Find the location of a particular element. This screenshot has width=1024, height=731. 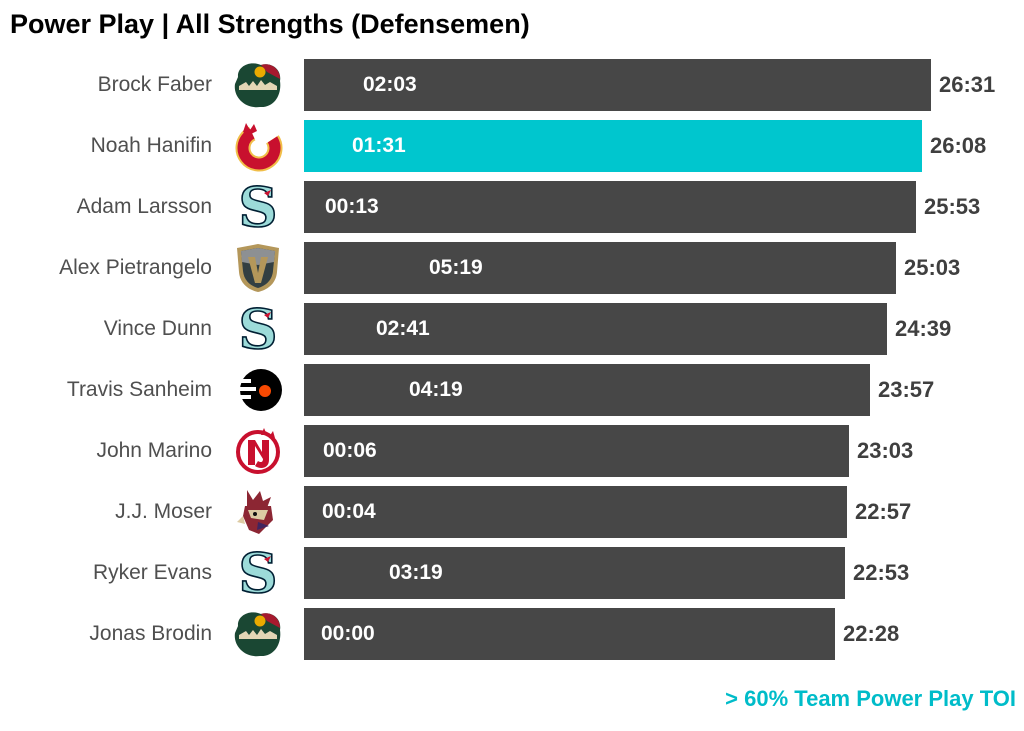

player-row: Ryker Evans S 03:19 22:53 is located at coordinates (512, 573).